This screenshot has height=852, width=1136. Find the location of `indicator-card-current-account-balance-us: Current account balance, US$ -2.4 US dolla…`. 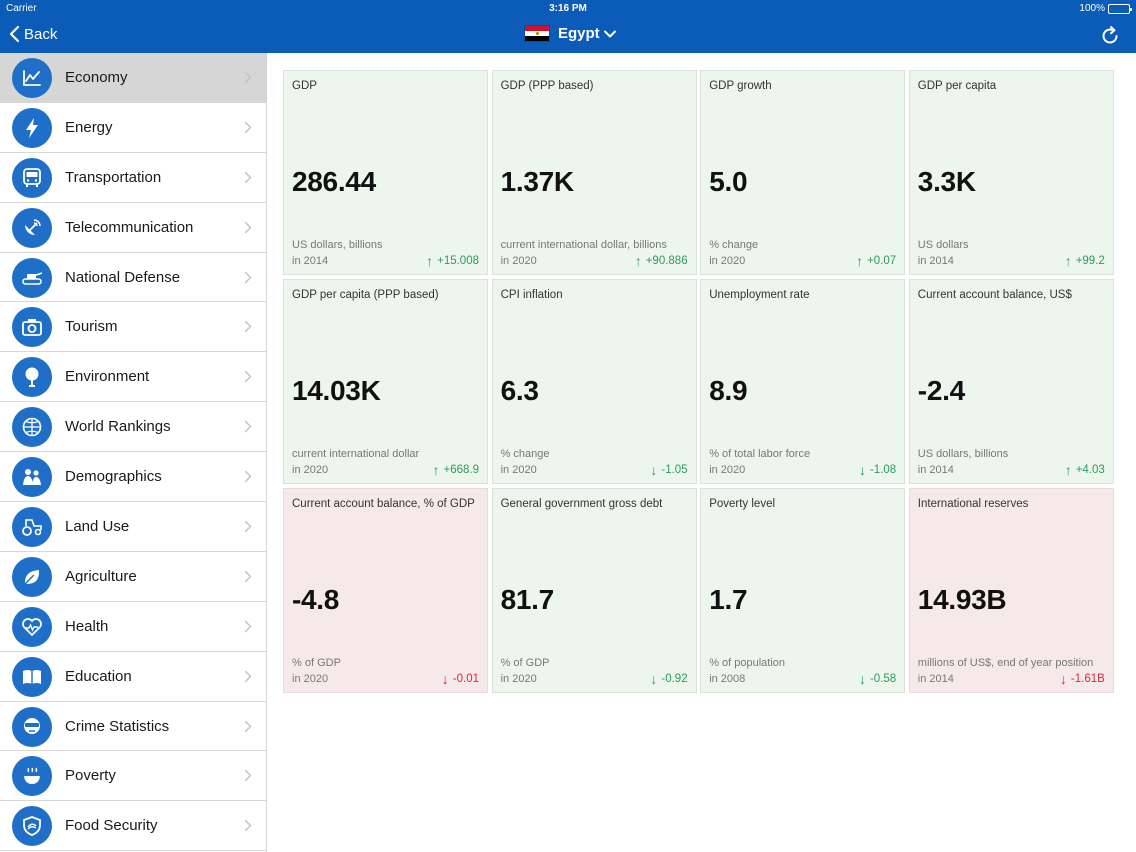

indicator-card-current-account-balance-us: Current account balance, US$ -2.4 US dolla… is located at coordinates (1011, 381).